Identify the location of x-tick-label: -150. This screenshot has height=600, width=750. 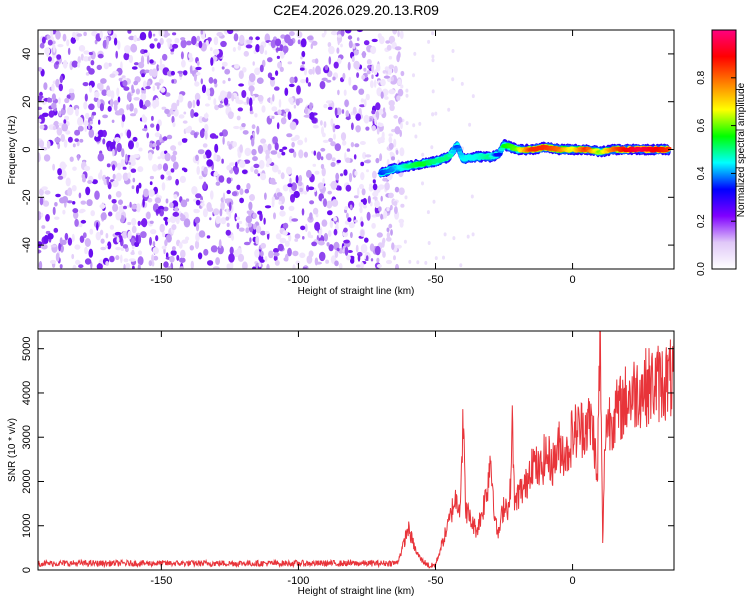
(161, 280).